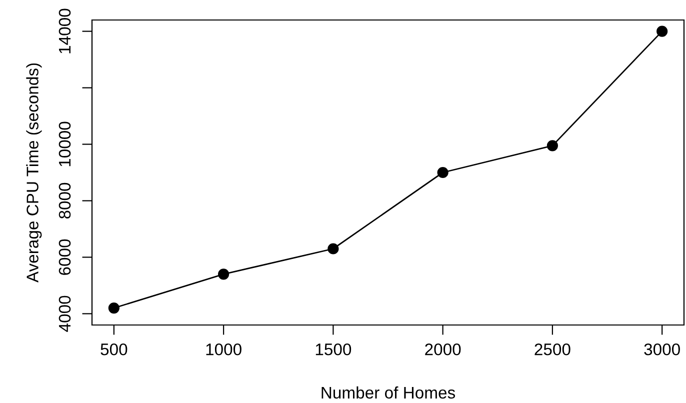 The height and width of the screenshot is (403, 686). Describe the element at coordinates (552, 349) in the screenshot. I see `x-tick-label: 2500` at that location.